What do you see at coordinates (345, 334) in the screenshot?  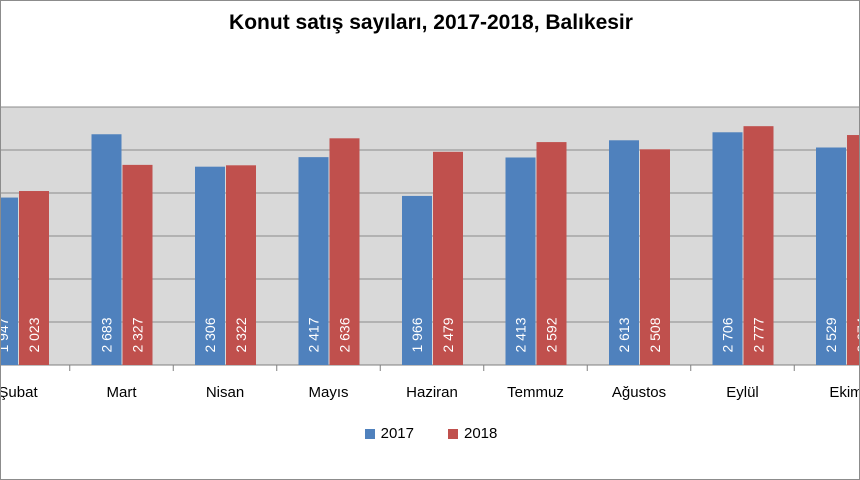 I see `data-label-2018-4: 2 636` at bounding box center [345, 334].